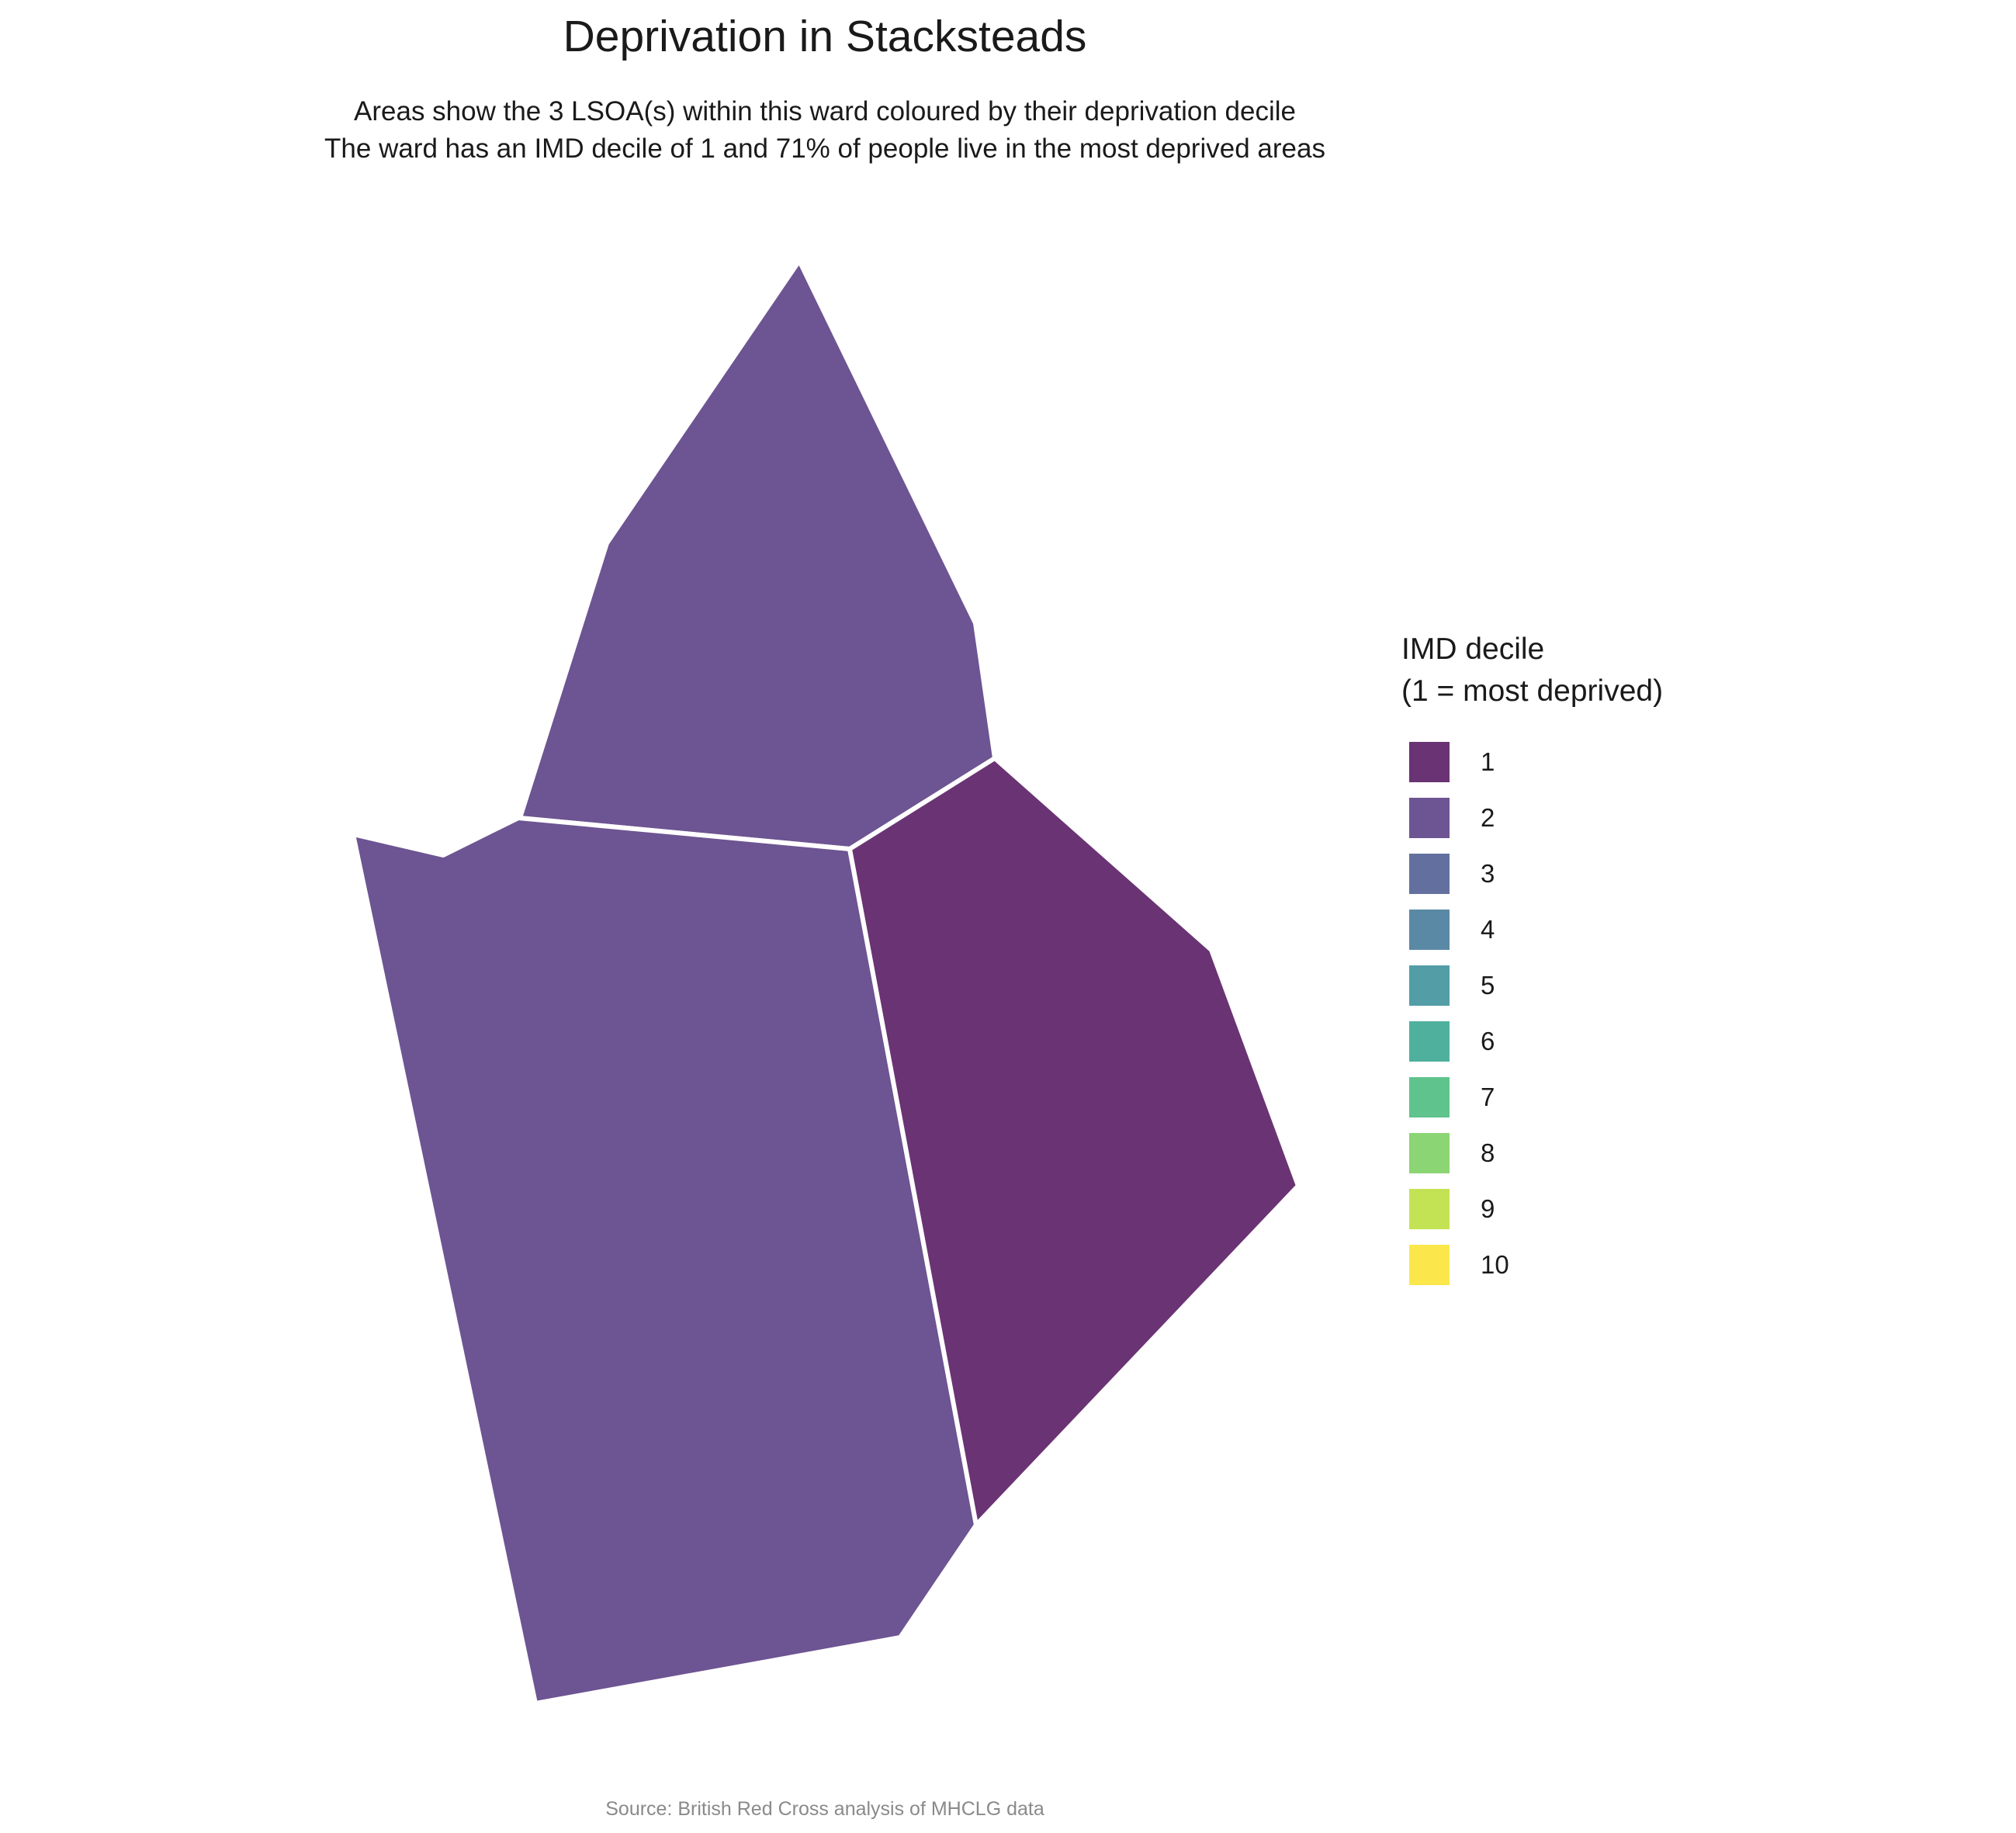  Describe the element at coordinates (1532, 930) in the screenshot. I see `legend-item-4: 4` at that location.